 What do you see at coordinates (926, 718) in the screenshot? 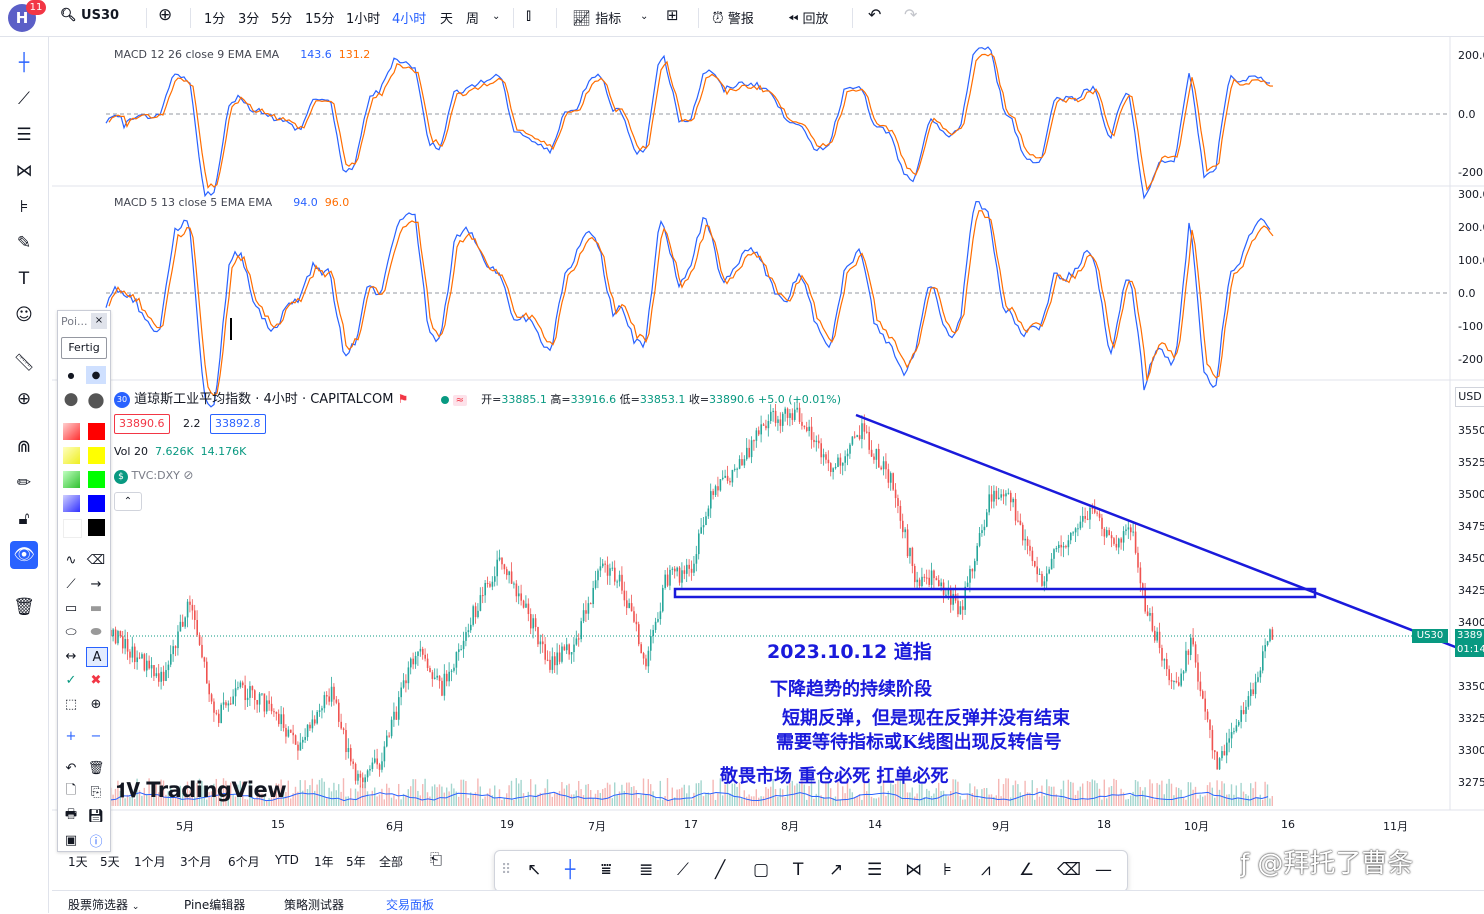
I see `annotation-rebound: 短期反弹，但是现在反弹并没有结束` at bounding box center [926, 718].